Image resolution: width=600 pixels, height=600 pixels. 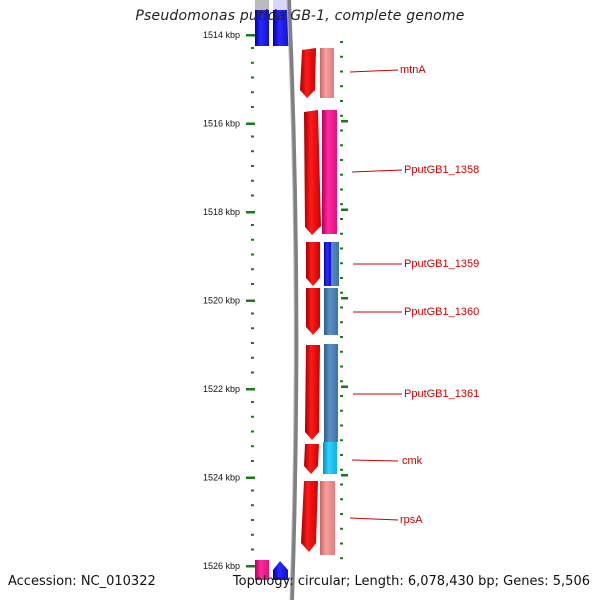 What do you see at coordinates (327, 518) in the screenshot?
I see `gene-bar-rpsA` at bounding box center [327, 518].